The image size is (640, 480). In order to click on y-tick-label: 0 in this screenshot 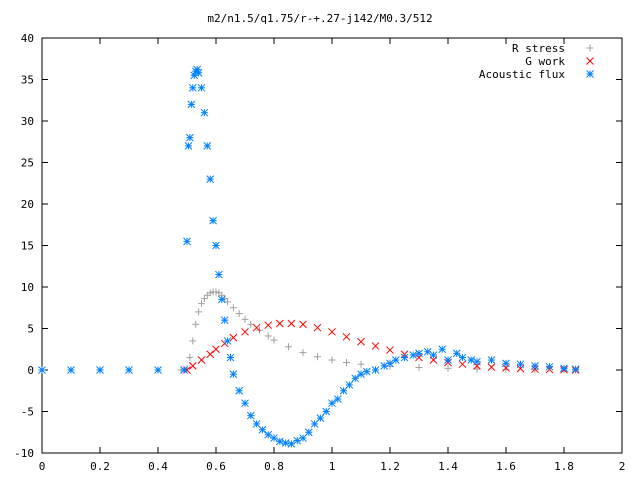, I will do `click(30, 370)`.